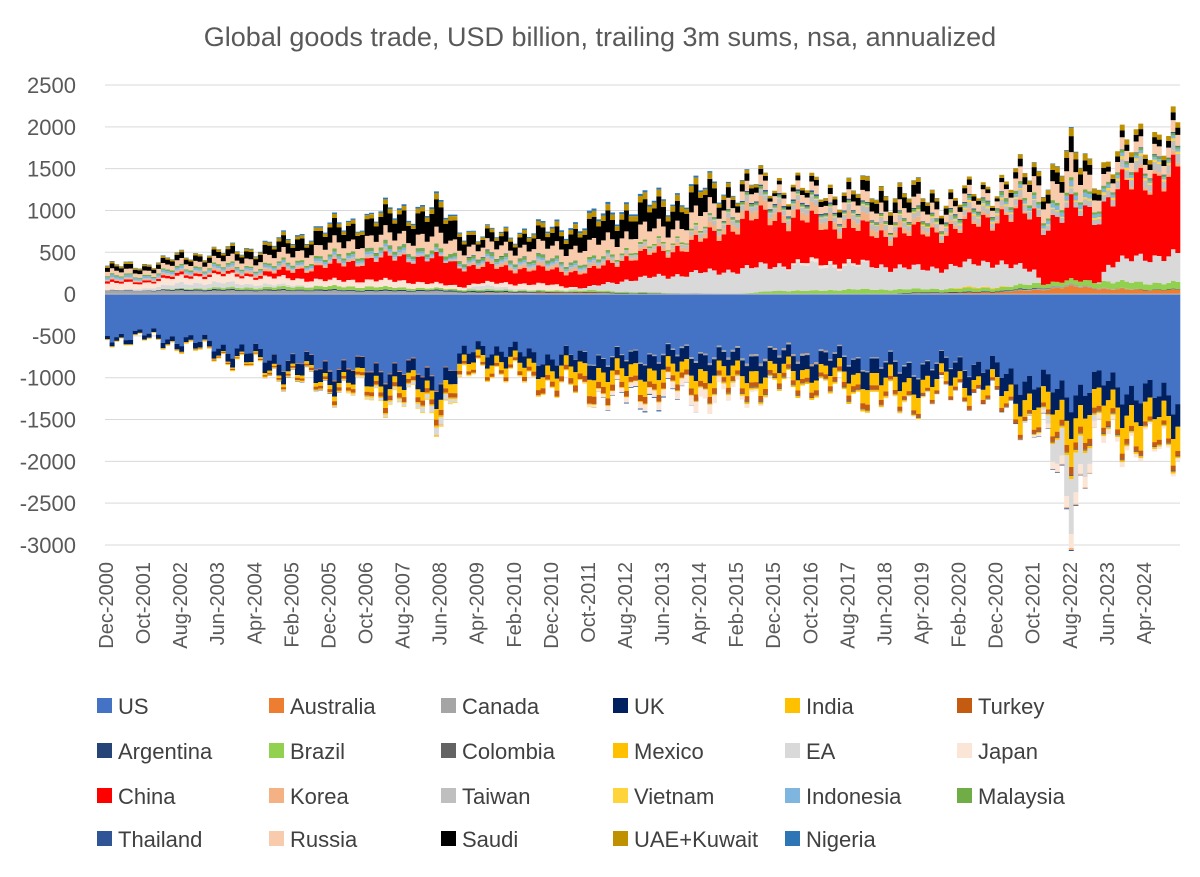  Describe the element at coordinates (366, 603) in the screenshot. I see `x-tick-label: Oct-2006` at that location.